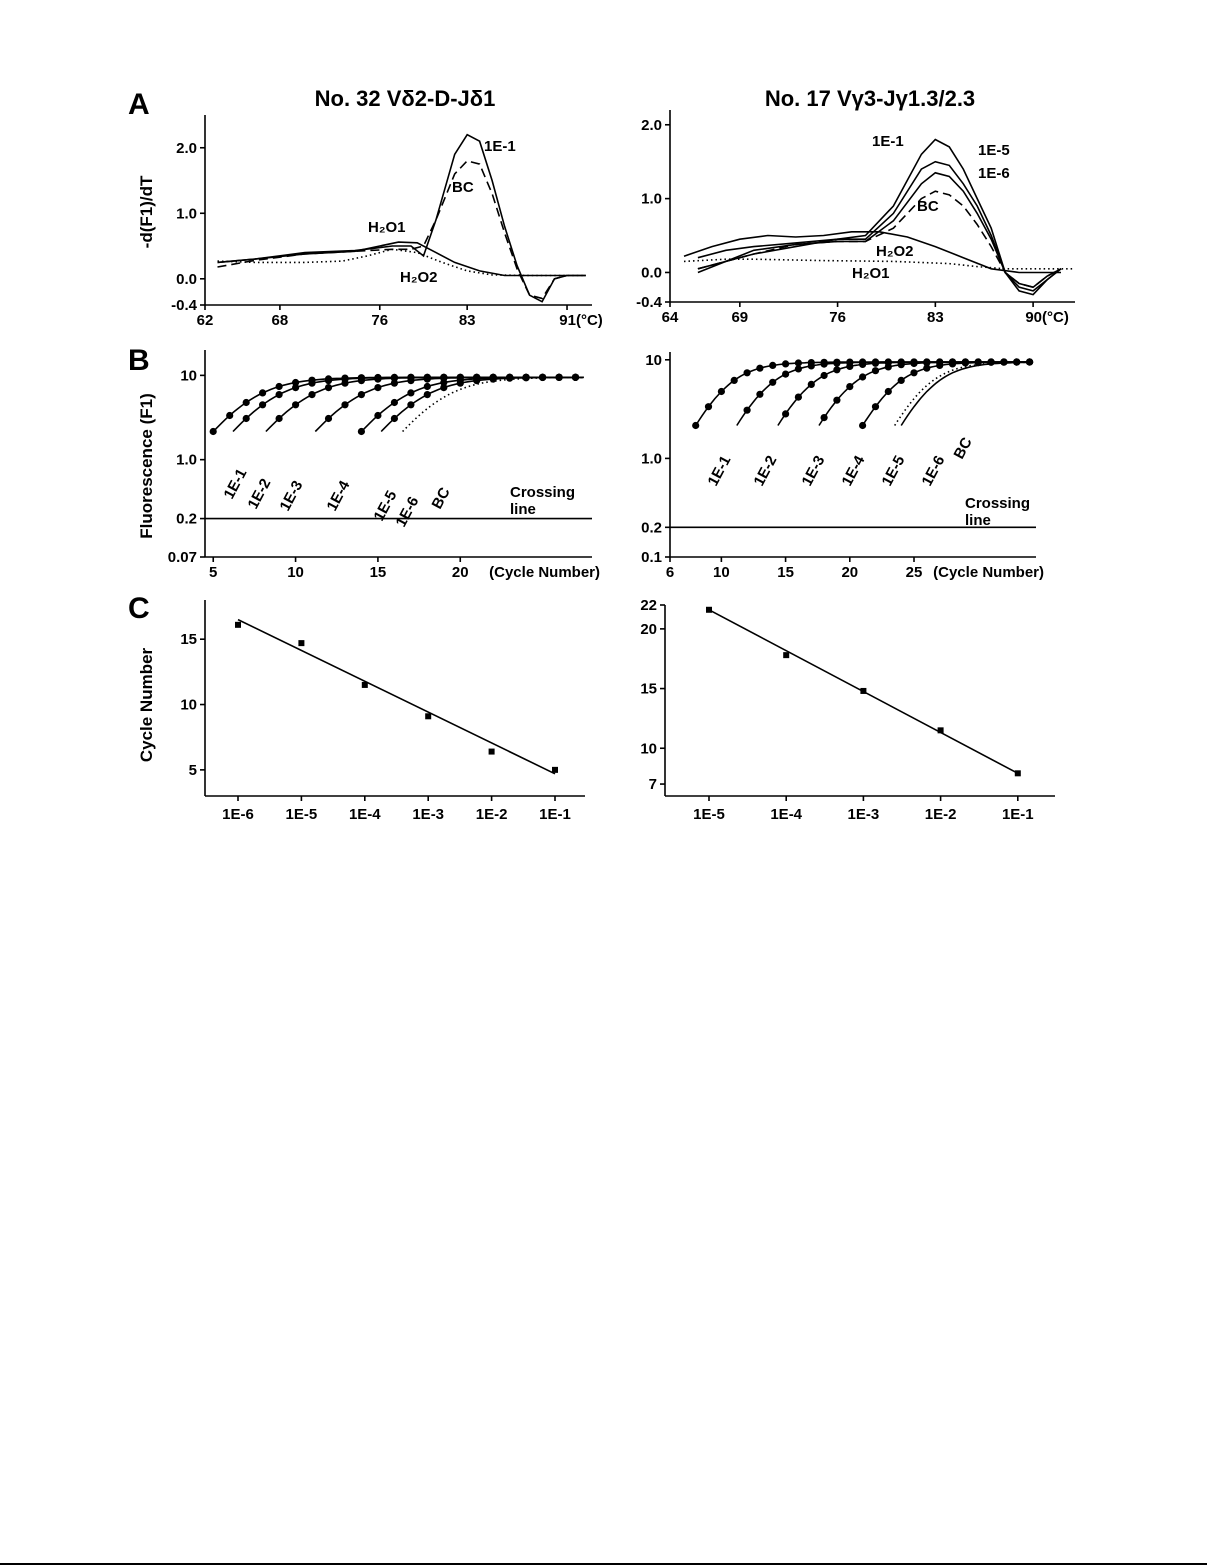 This screenshot has width=1207, height=1567. What do you see at coordinates (193, 770) in the screenshot?
I see `y-tick-label: 5` at bounding box center [193, 770].